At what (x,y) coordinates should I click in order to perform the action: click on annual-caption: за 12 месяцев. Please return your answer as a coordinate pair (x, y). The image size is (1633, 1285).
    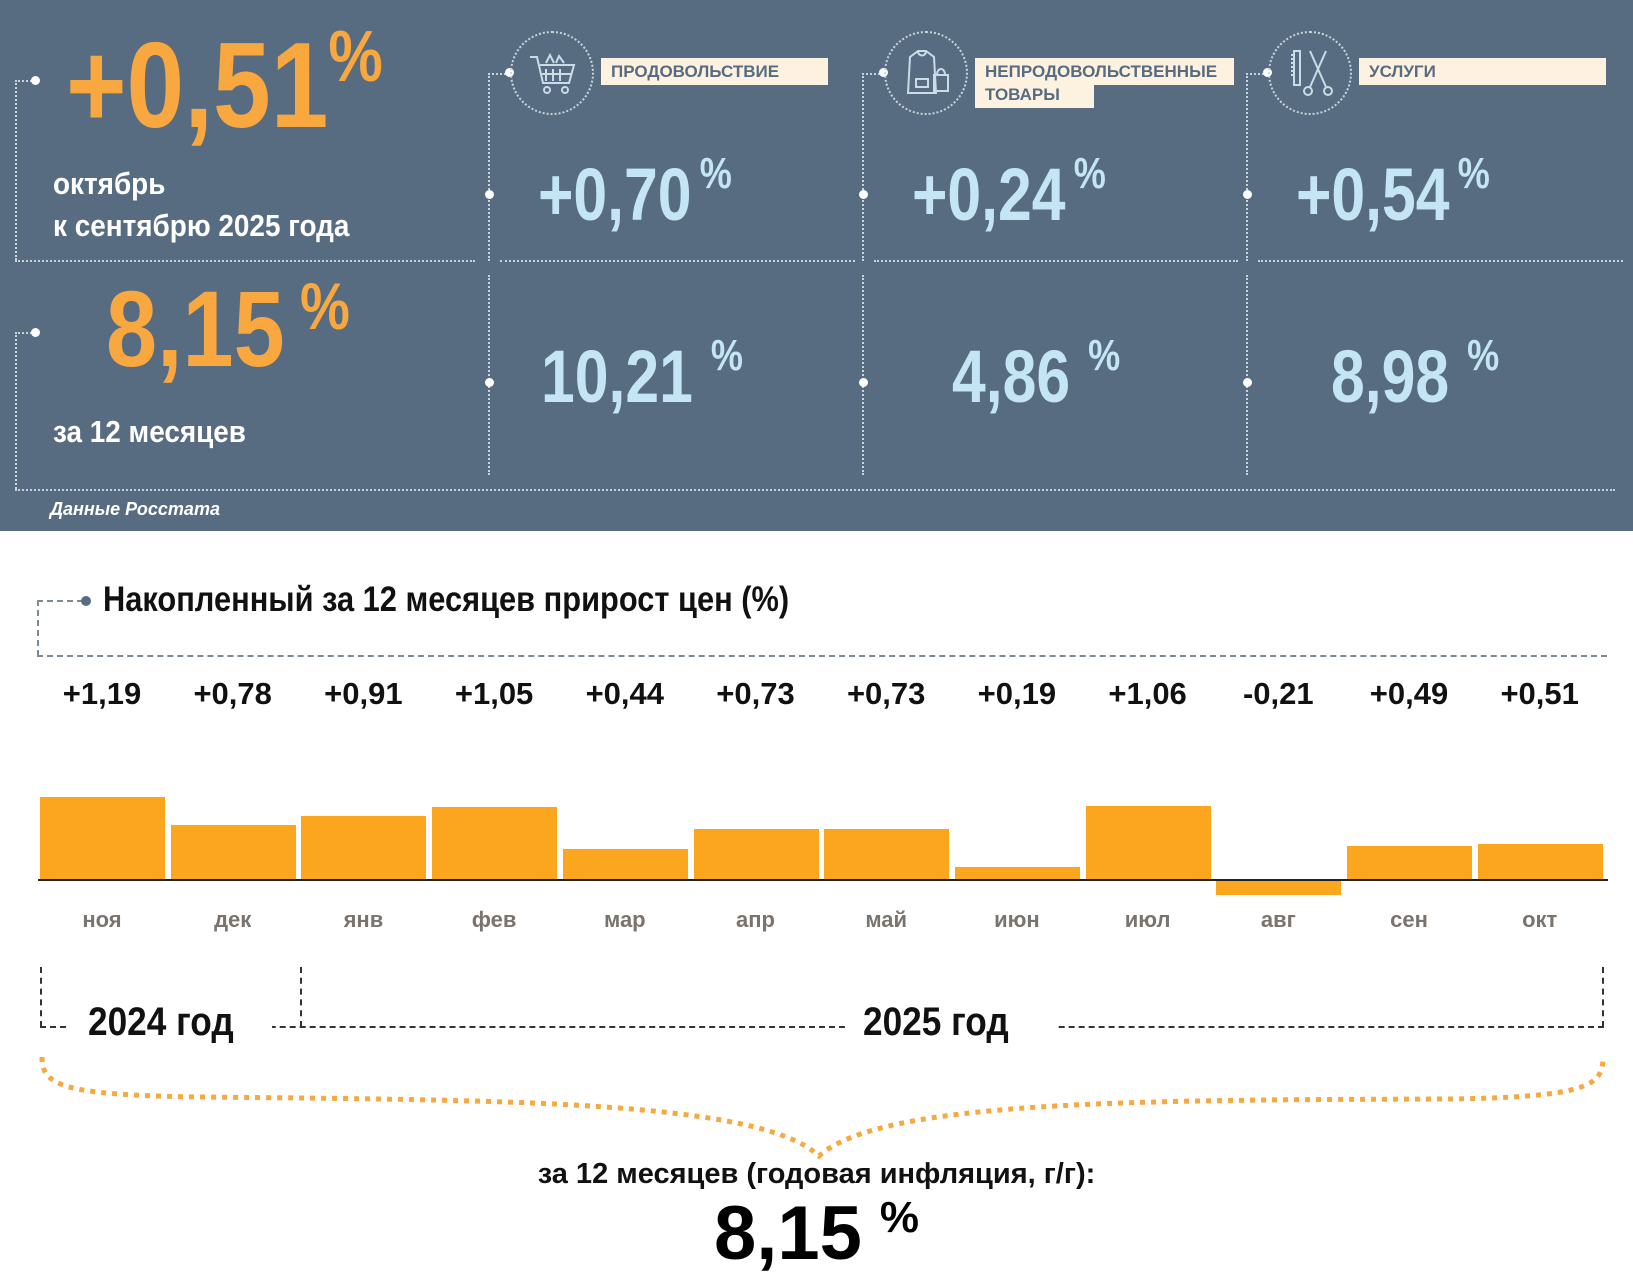
    Looking at the image, I should click on (149, 431).